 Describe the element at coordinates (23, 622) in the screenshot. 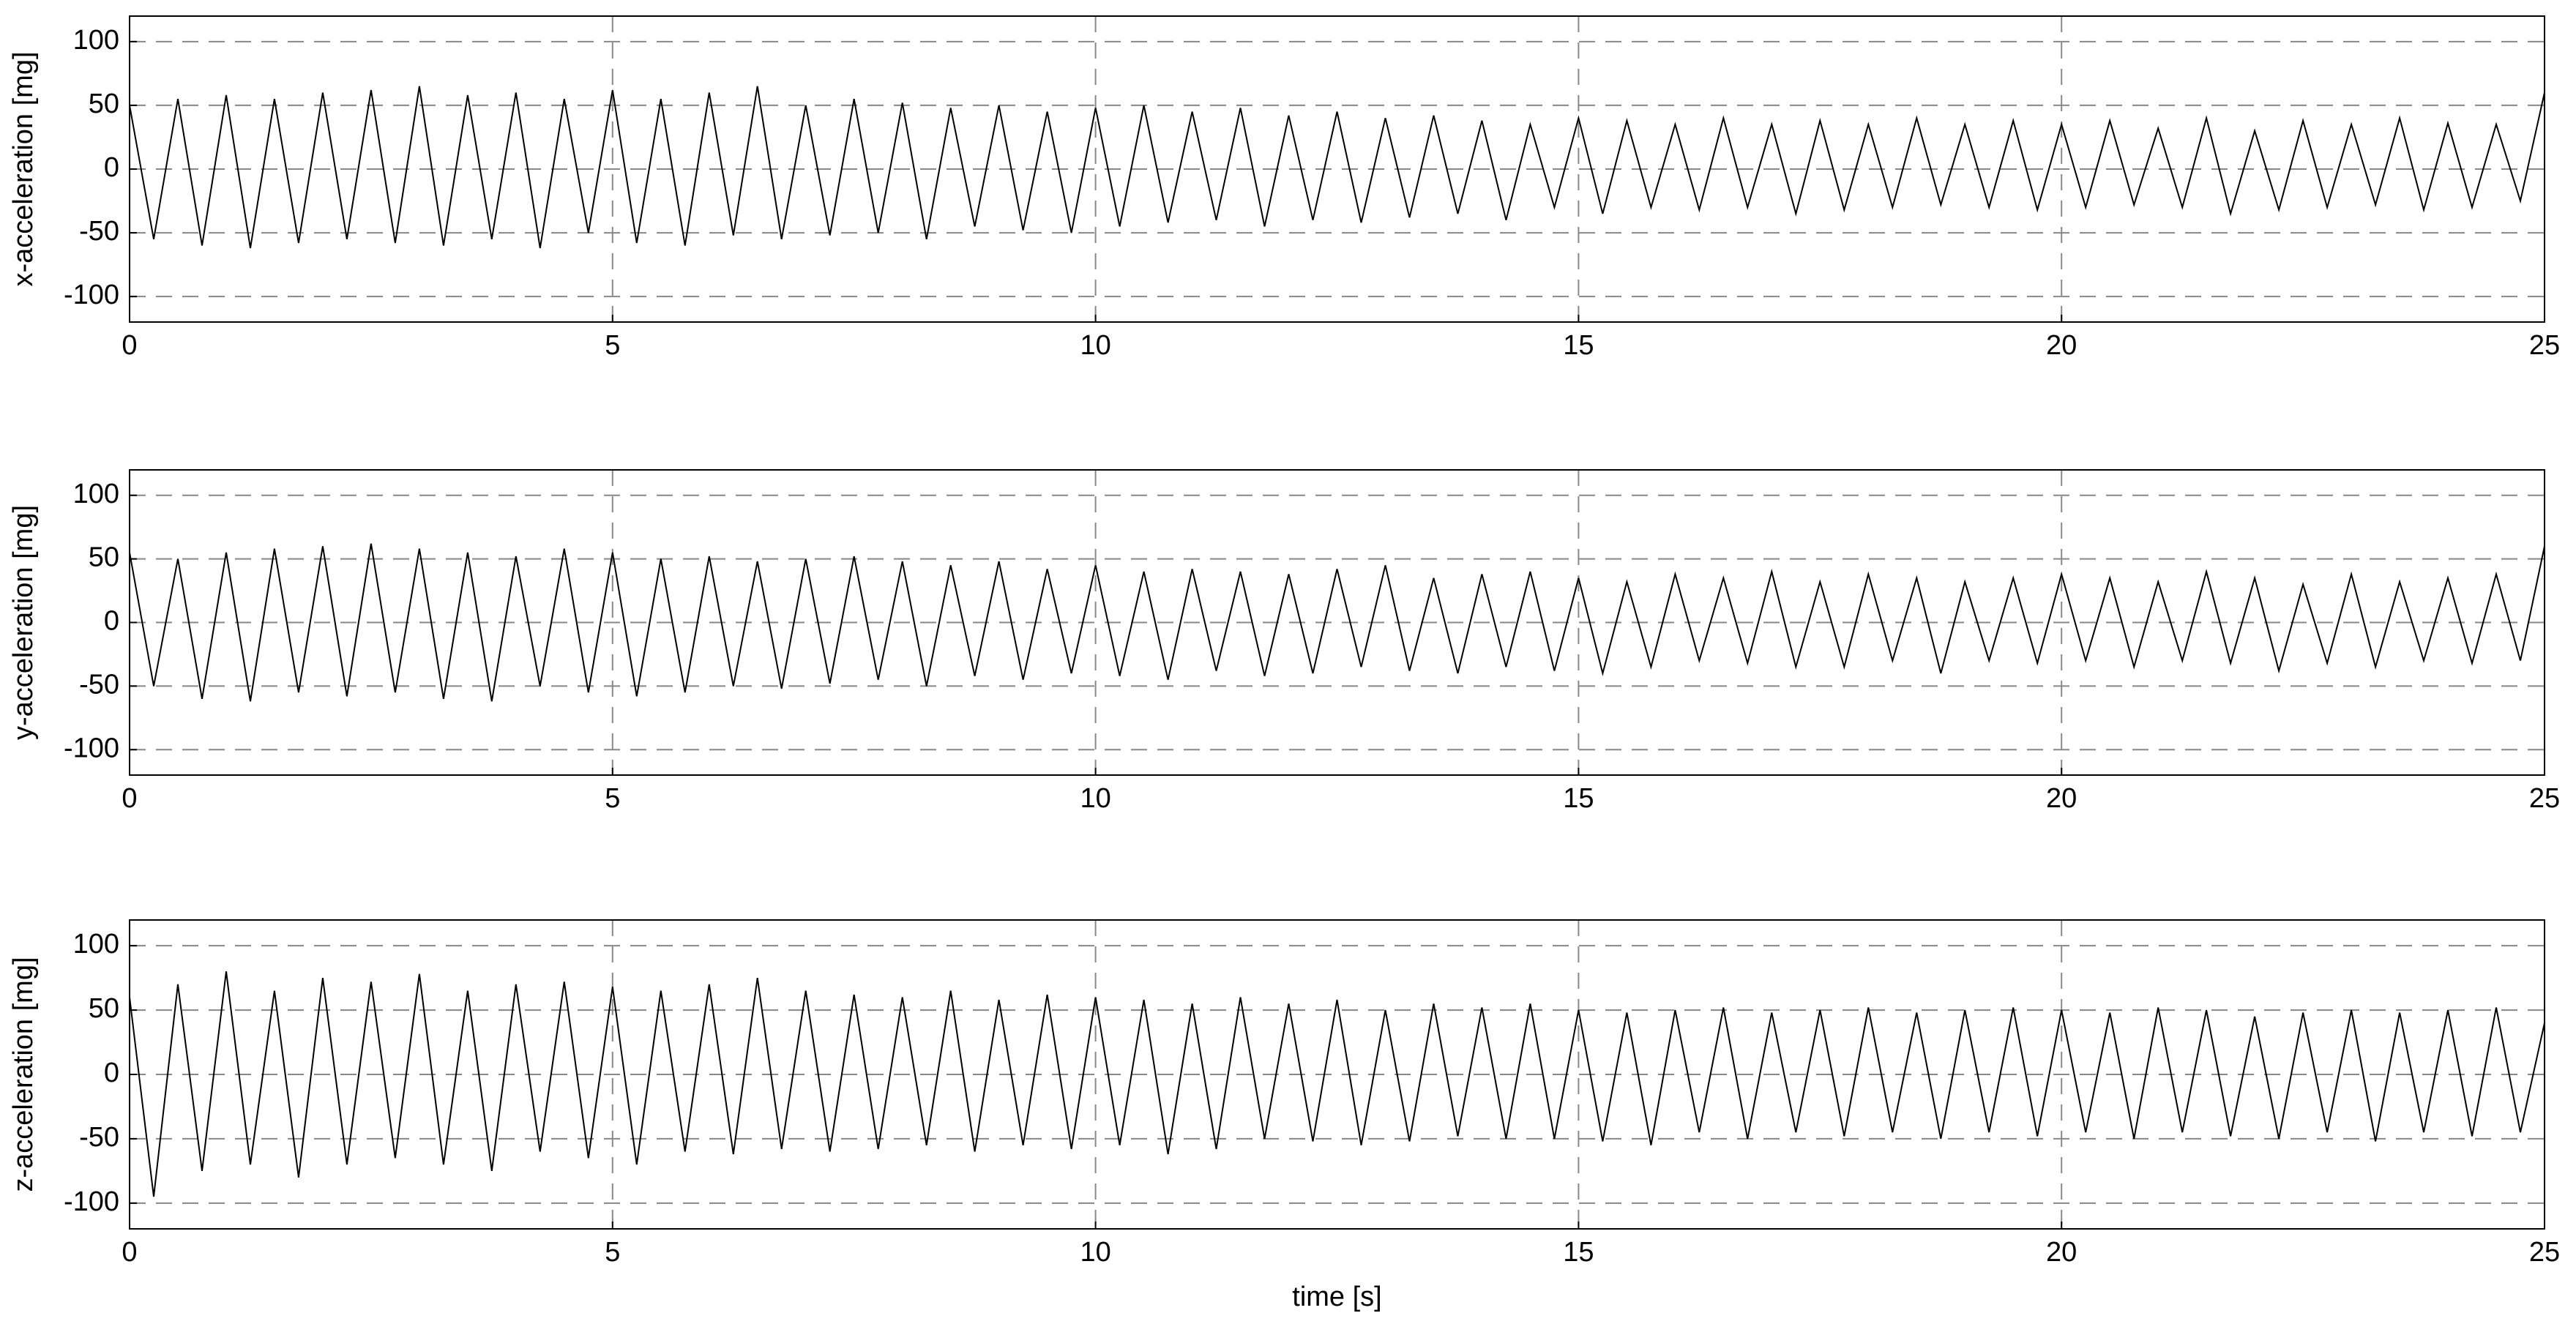

I see `y-axis-label: y-acceleration [mg]` at that location.